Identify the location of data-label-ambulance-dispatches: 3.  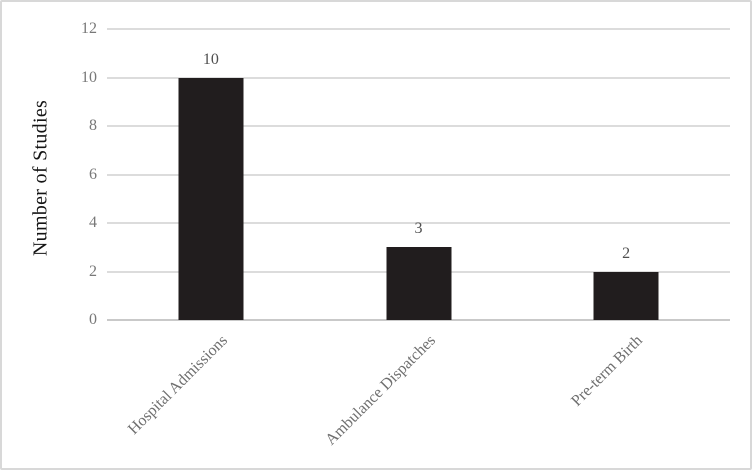
(418, 229).